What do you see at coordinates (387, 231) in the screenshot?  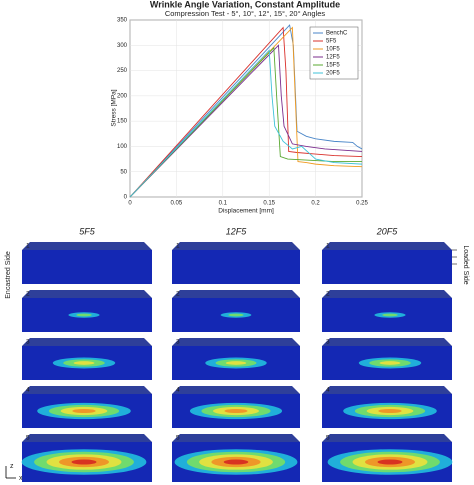 I see `column-title: 20F5` at bounding box center [387, 231].